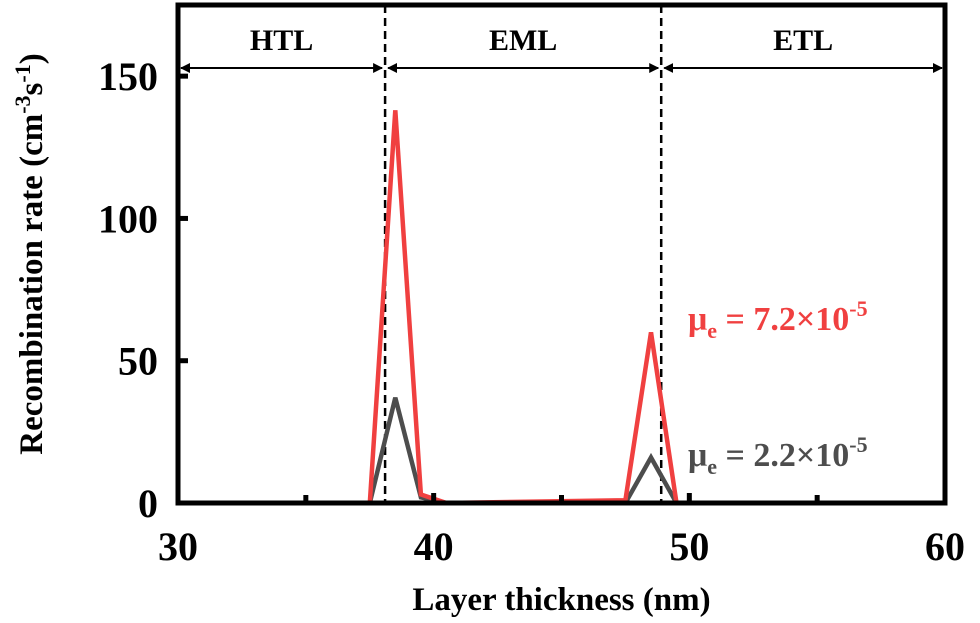 Image resolution: width=980 pixels, height=623 pixels. Describe the element at coordinates (138, 361) in the screenshot. I see `y-tick-label: 50` at that location.